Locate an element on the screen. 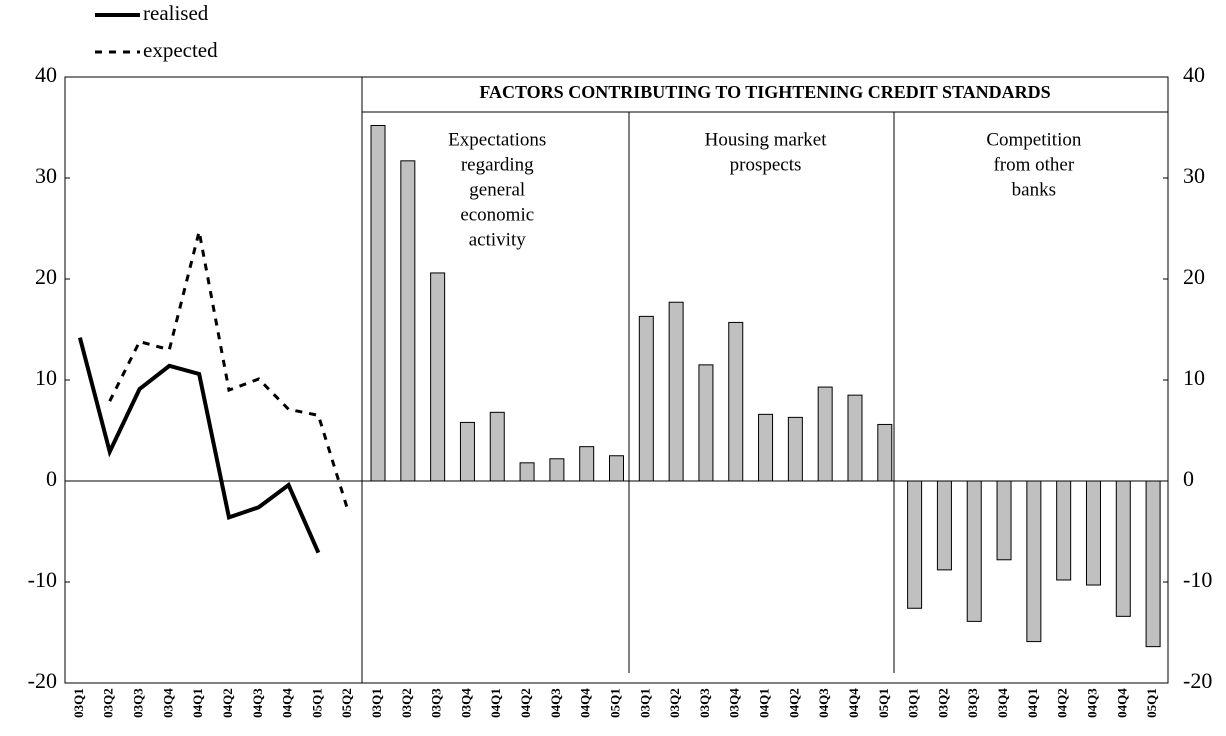 This screenshot has width=1226, height=736. panel-title: economic is located at coordinates (497, 214).